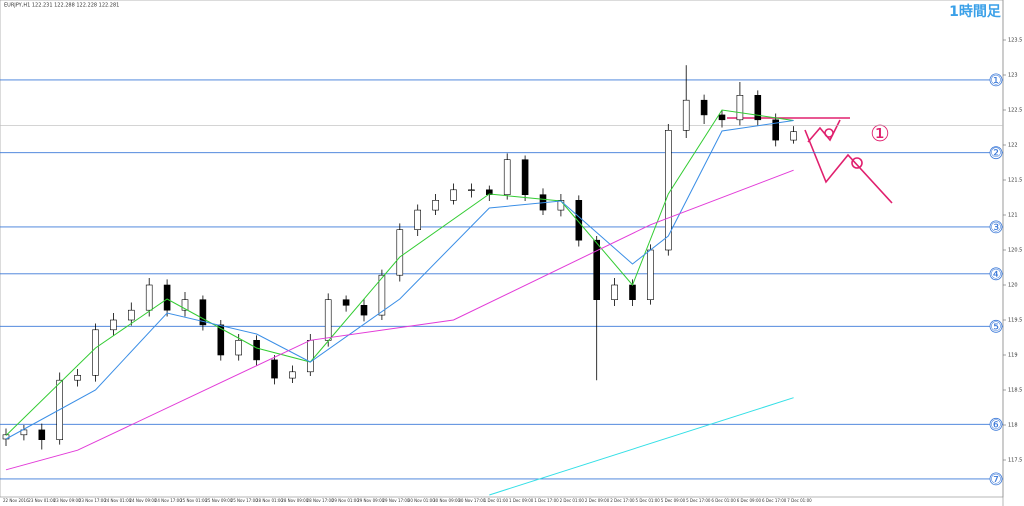 The image size is (1024, 506). What do you see at coordinates (143, 500) in the screenshot?
I see `x-tick-label: 24 Nov 09:00` at bounding box center [143, 500].